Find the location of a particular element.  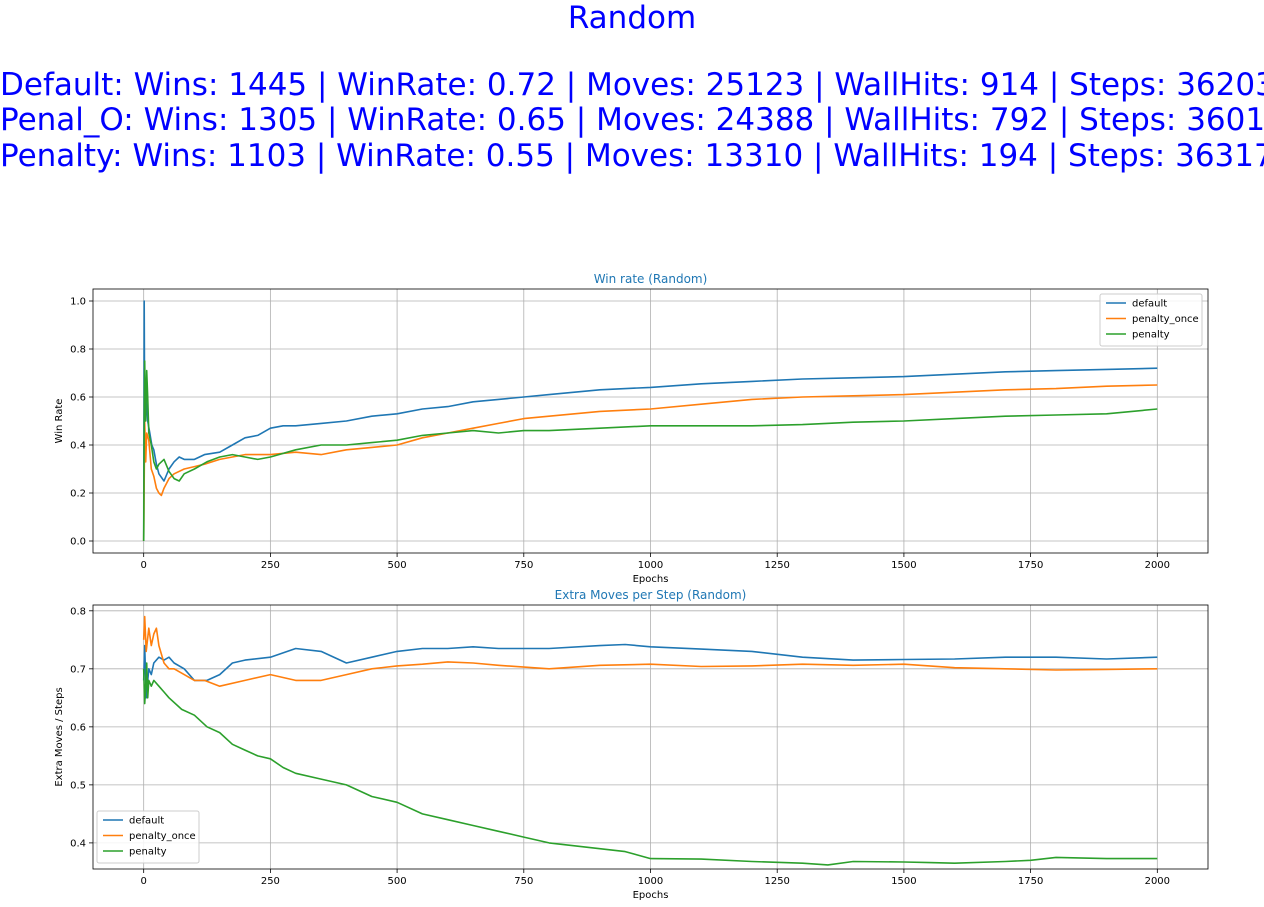

chart2-legend-label-penalty: penalty is located at coordinates (148, 852).